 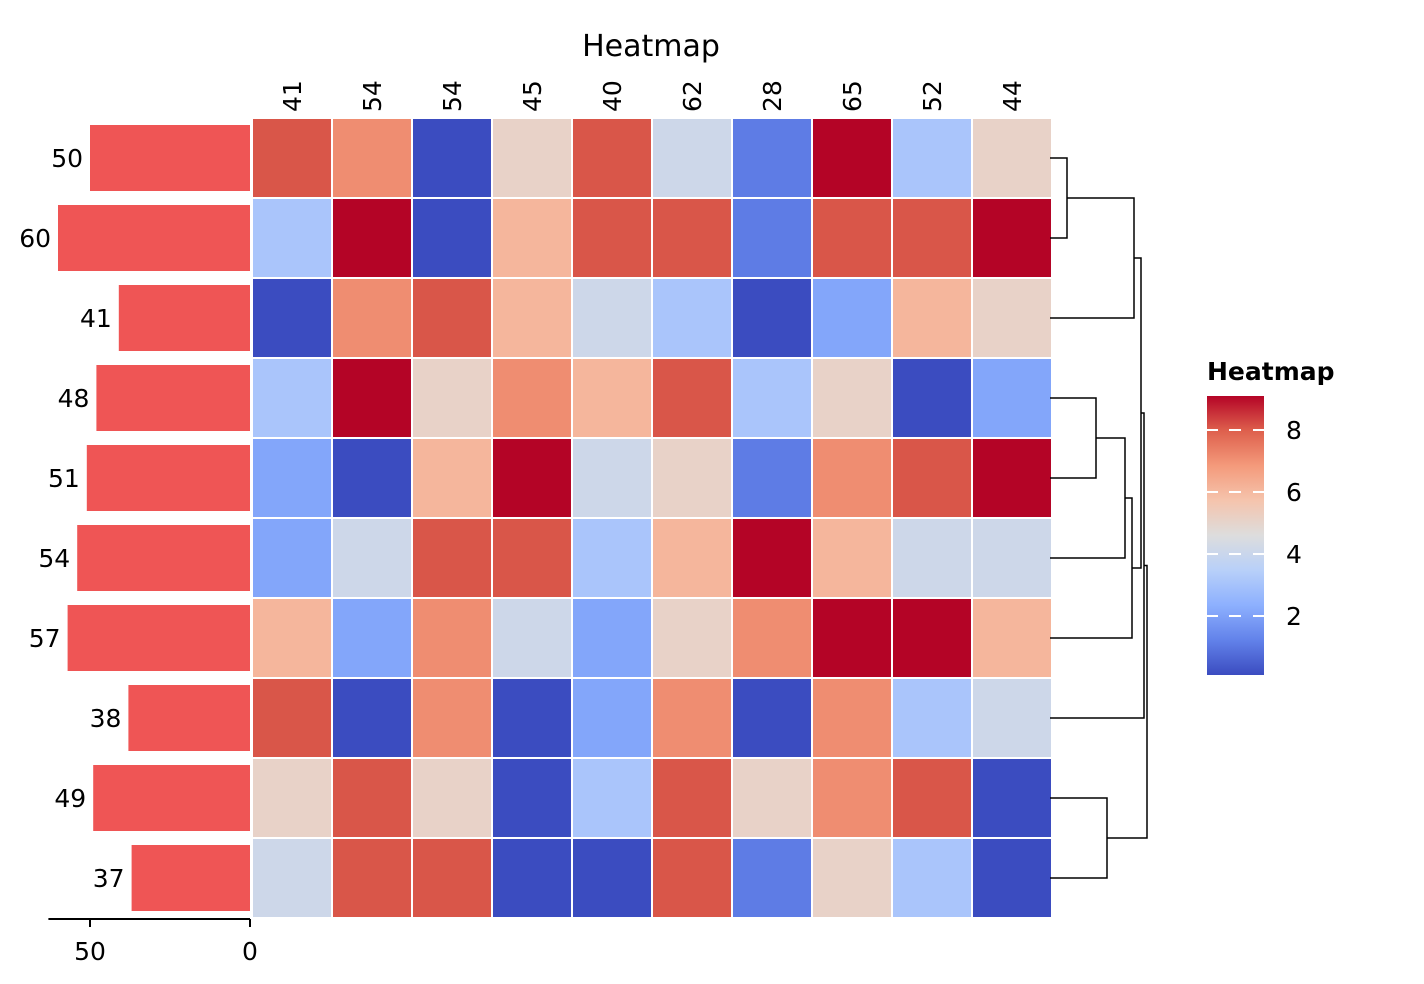 I want to click on column-label: 62, so click(x=692, y=96).